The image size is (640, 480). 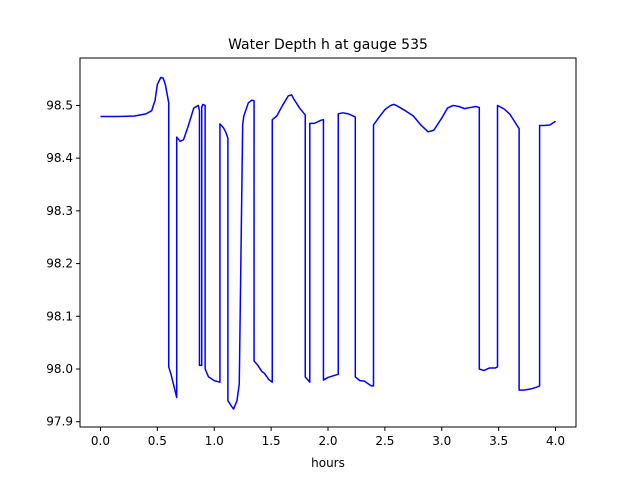 What do you see at coordinates (59, 316) in the screenshot?
I see `y-tick-label: 98.1` at bounding box center [59, 316].